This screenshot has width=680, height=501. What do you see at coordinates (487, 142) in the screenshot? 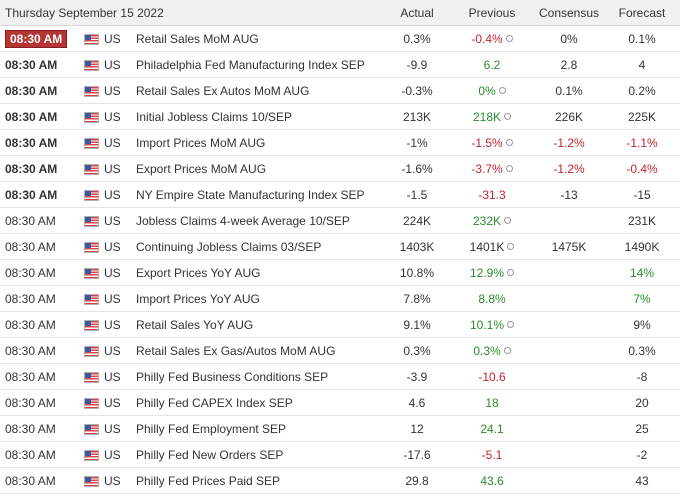
I see `previous-value: -1.5%` at bounding box center [487, 142].